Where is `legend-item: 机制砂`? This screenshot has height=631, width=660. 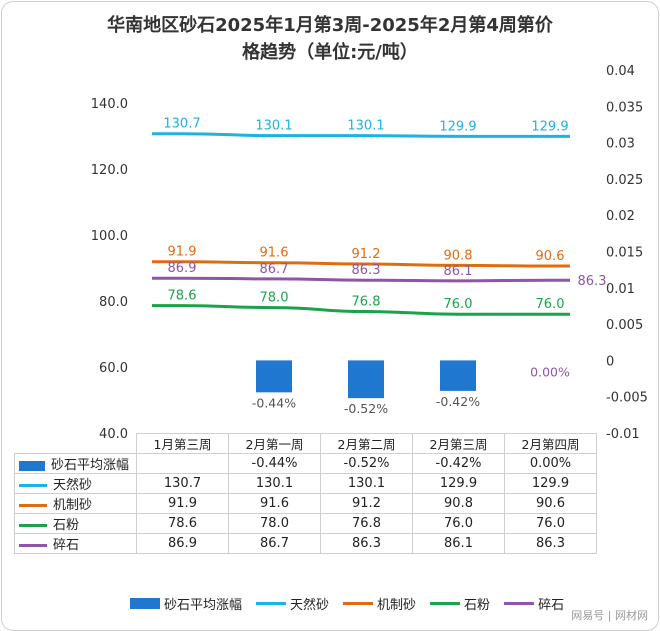 legend-item: 机制砂 is located at coordinates (379, 603).